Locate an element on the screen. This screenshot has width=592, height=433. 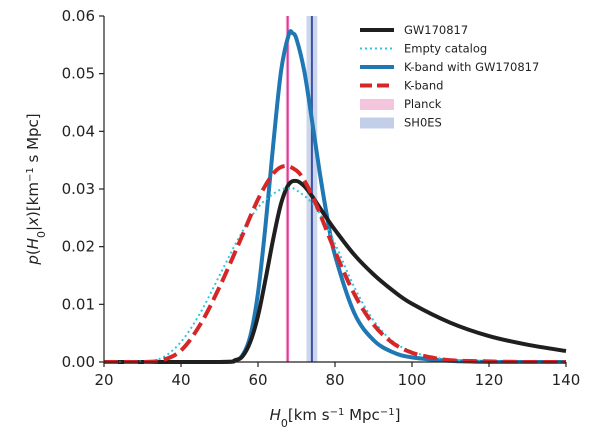
legend-swatch-planck is located at coordinates (377, 104).